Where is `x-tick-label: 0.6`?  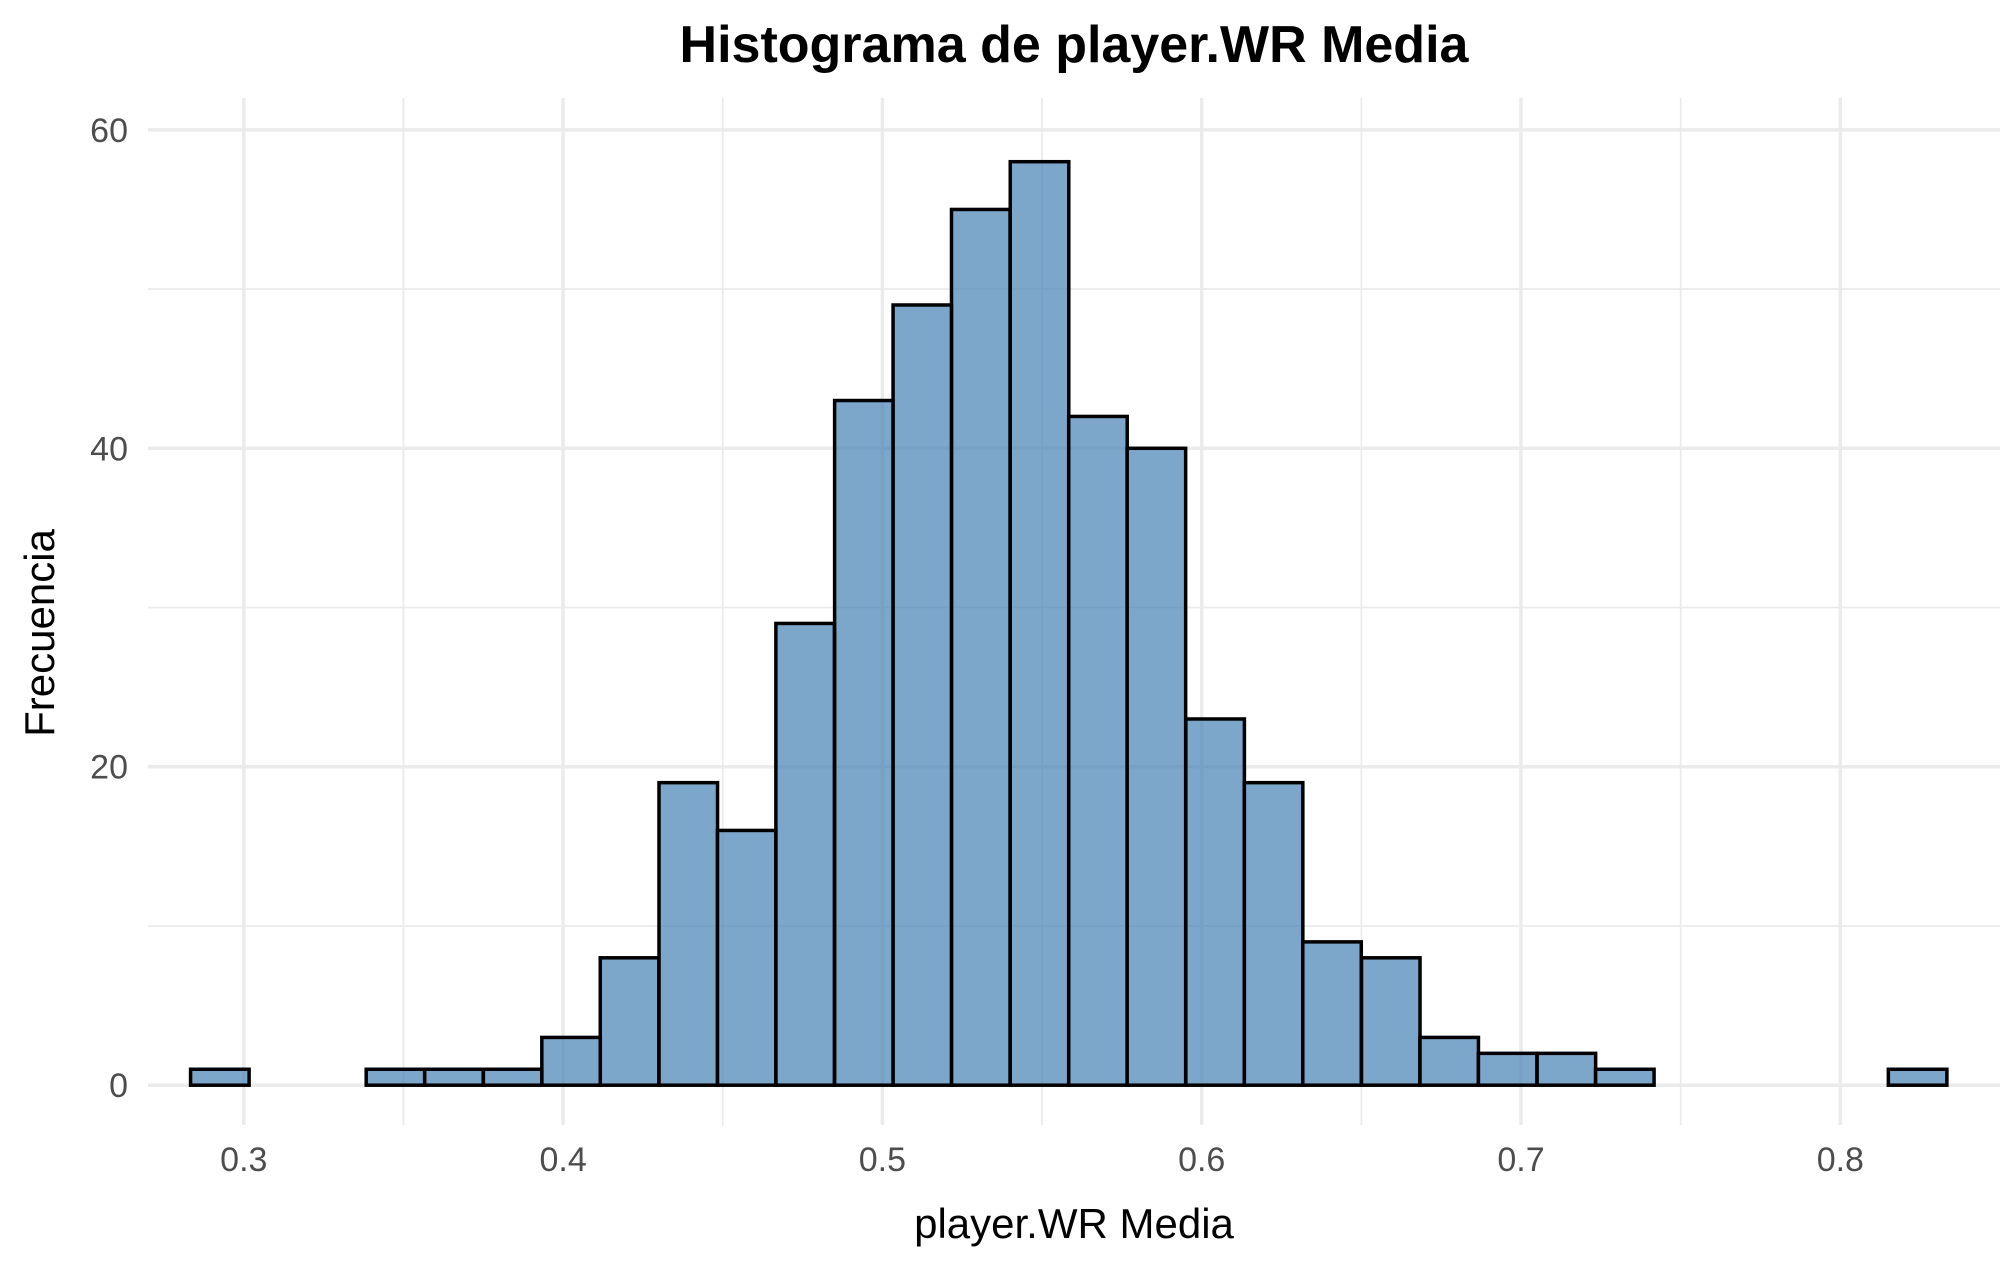
x-tick-label: 0.6 is located at coordinates (1201, 1160).